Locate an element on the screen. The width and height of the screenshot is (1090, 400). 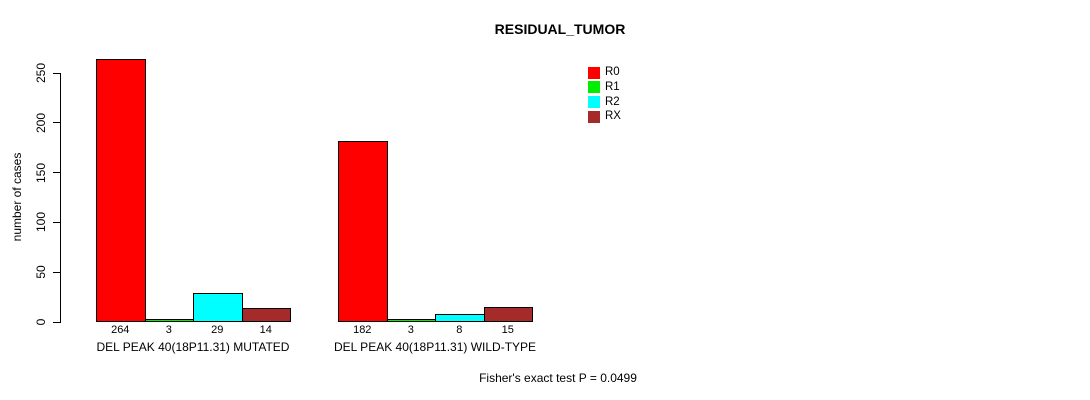
y-axis-line is located at coordinates (60, 198).